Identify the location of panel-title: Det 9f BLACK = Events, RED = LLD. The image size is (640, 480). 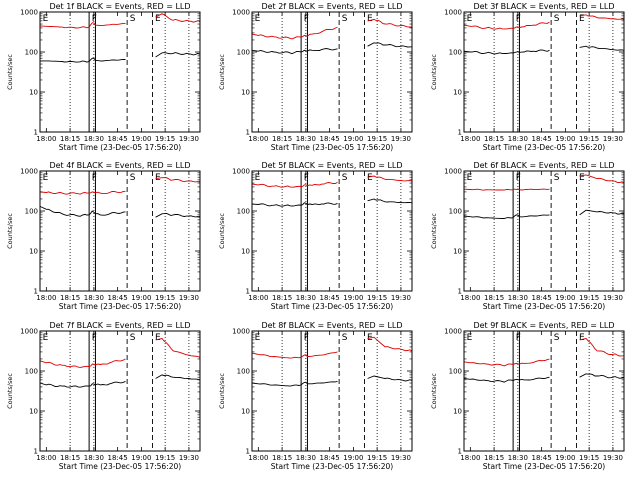
(543, 325).